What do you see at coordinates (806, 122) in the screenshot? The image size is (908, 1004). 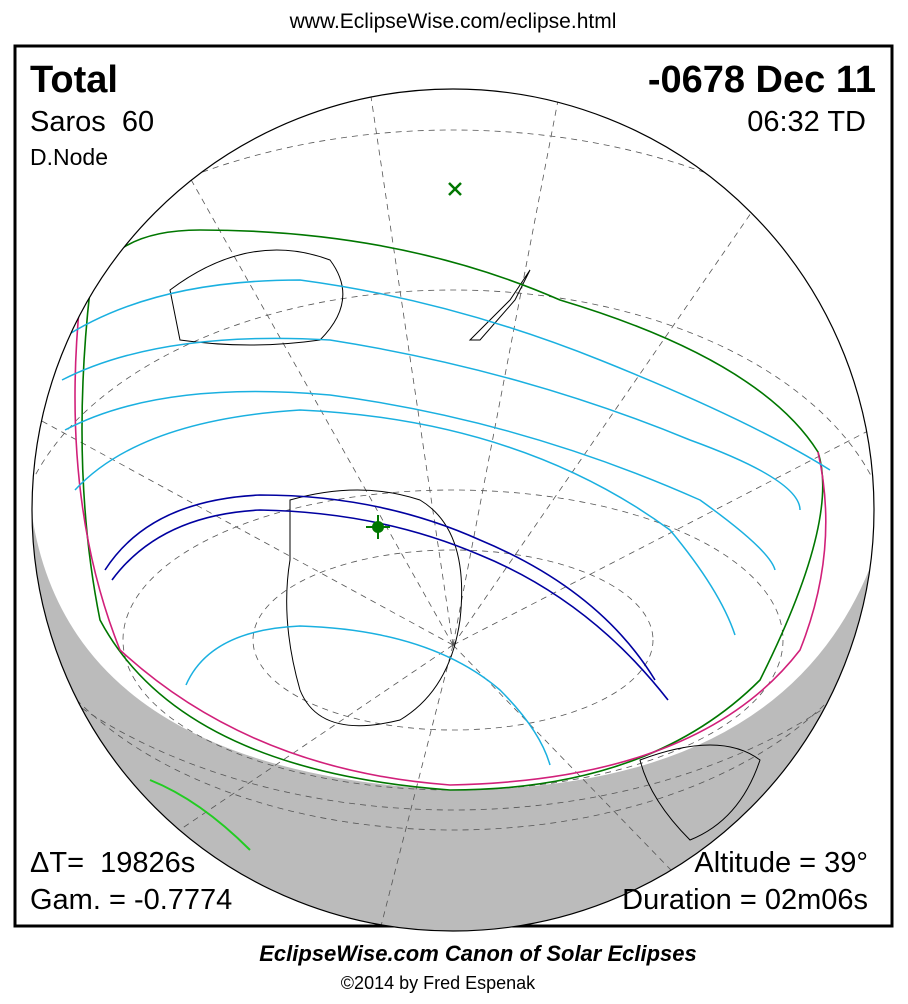 I see `time: 06:32 TD` at bounding box center [806, 122].